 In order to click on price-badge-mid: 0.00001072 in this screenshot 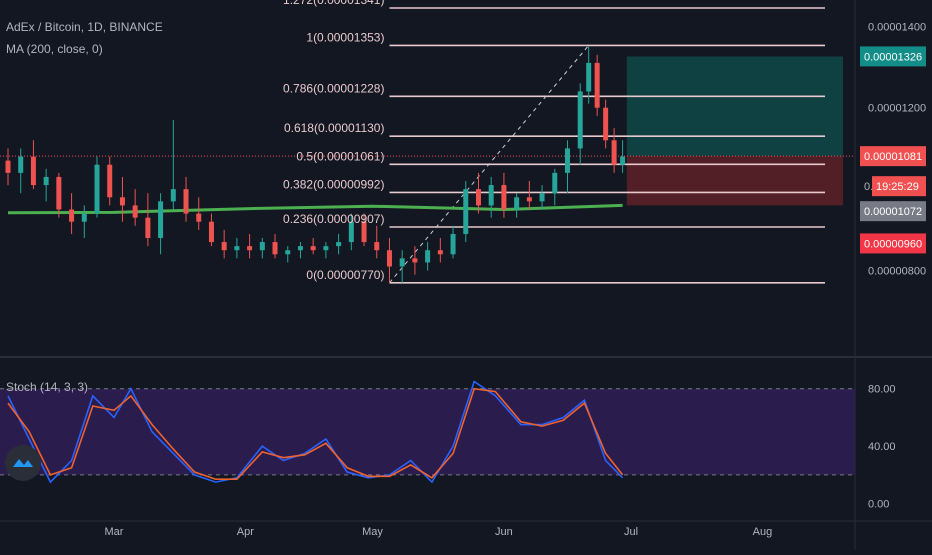, I will do `click(893, 211)`.